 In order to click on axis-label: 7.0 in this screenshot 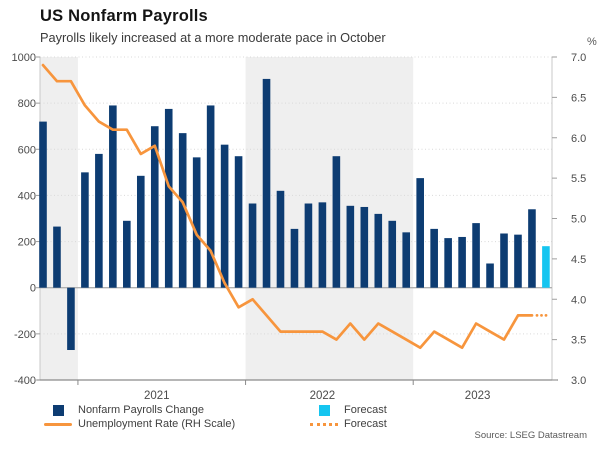, I will do `click(578, 58)`.